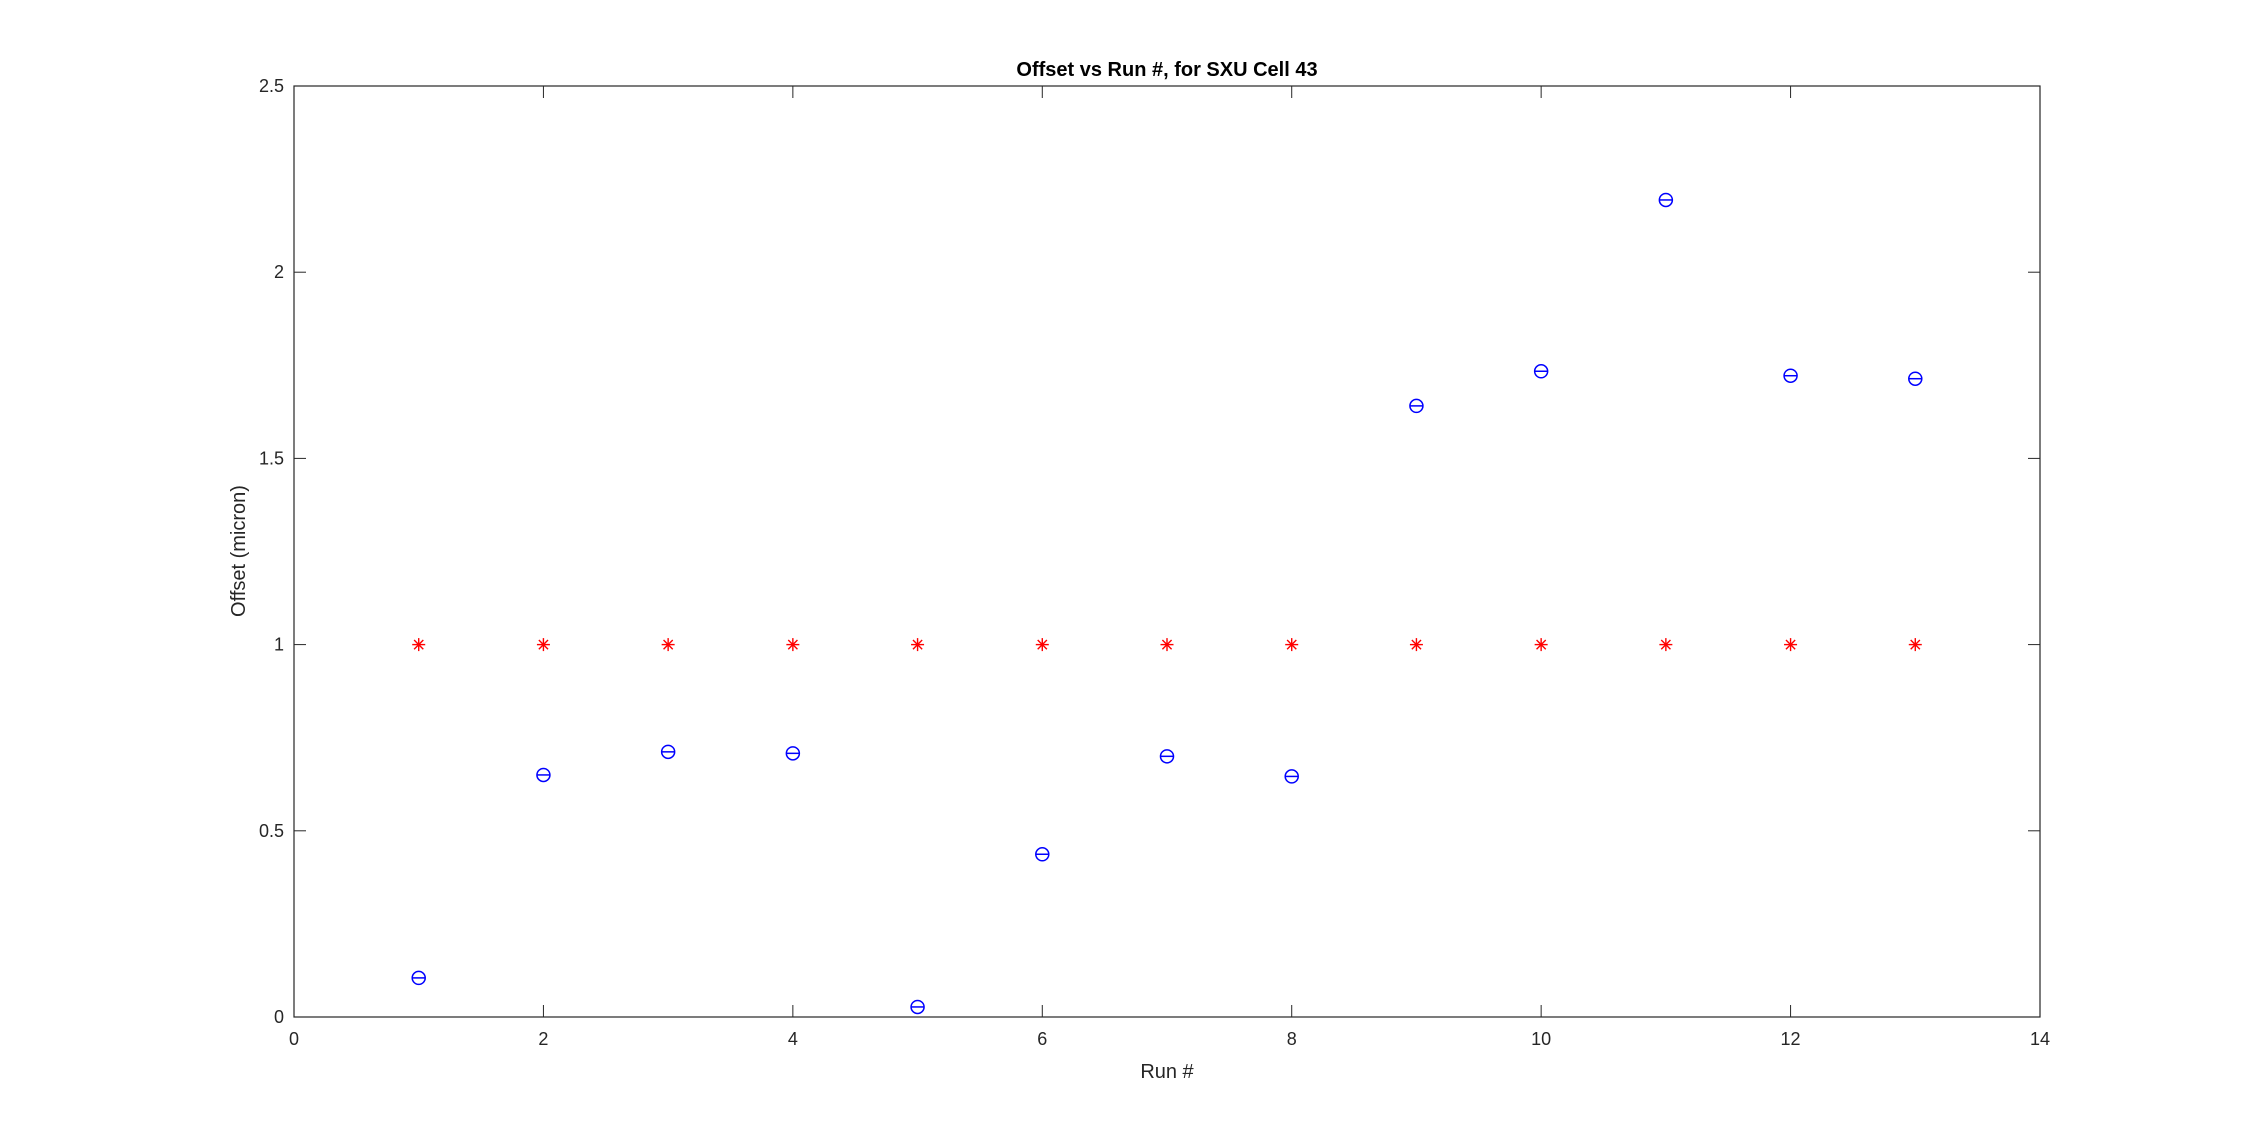 The image size is (2258, 1143). I want to click on y-tick-label: 1, so click(279, 645).